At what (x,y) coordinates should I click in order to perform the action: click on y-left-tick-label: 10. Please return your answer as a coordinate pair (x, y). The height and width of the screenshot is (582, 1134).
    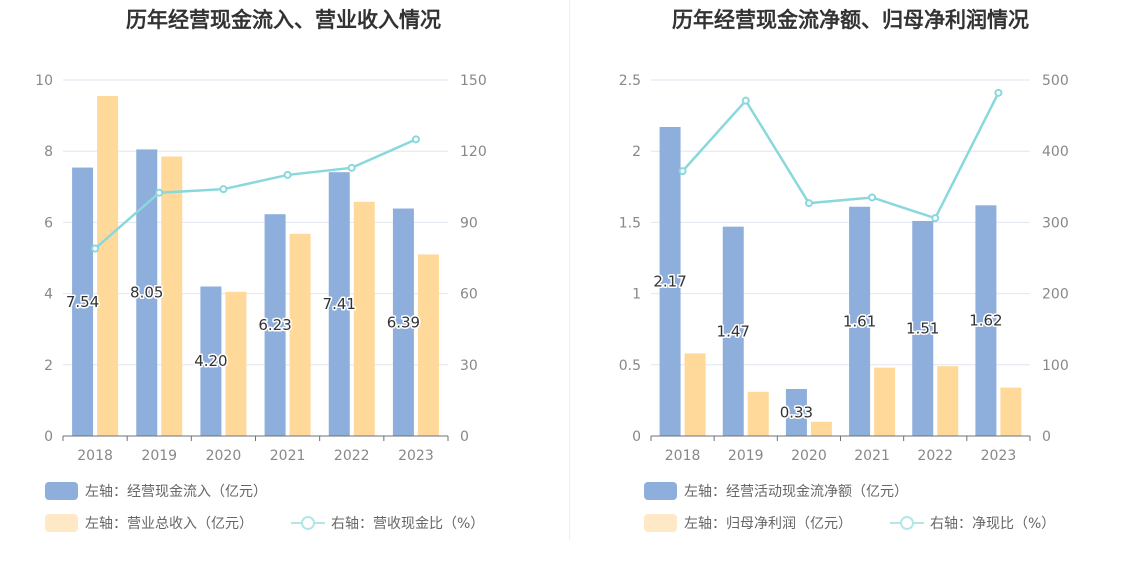
    Looking at the image, I should click on (44, 81).